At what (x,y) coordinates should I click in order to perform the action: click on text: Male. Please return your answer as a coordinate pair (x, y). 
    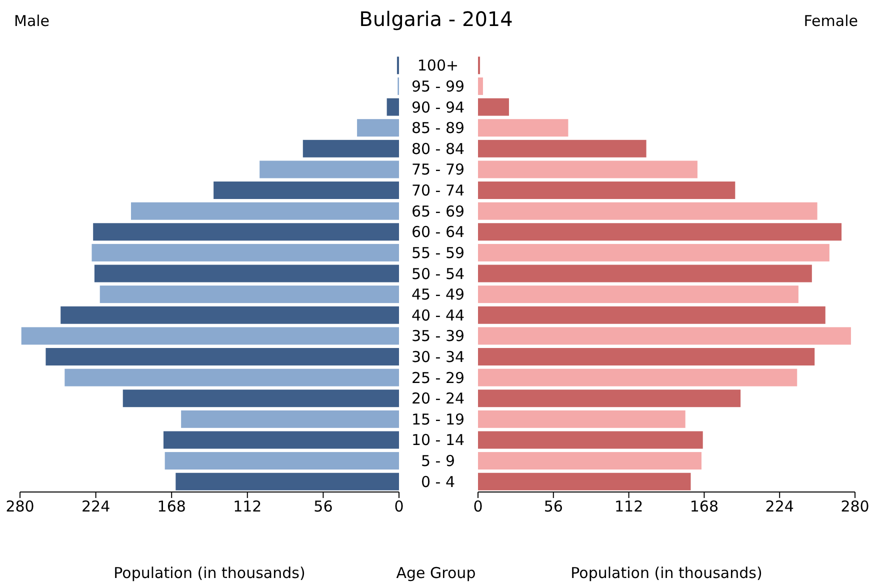
    Looking at the image, I should click on (32, 21).